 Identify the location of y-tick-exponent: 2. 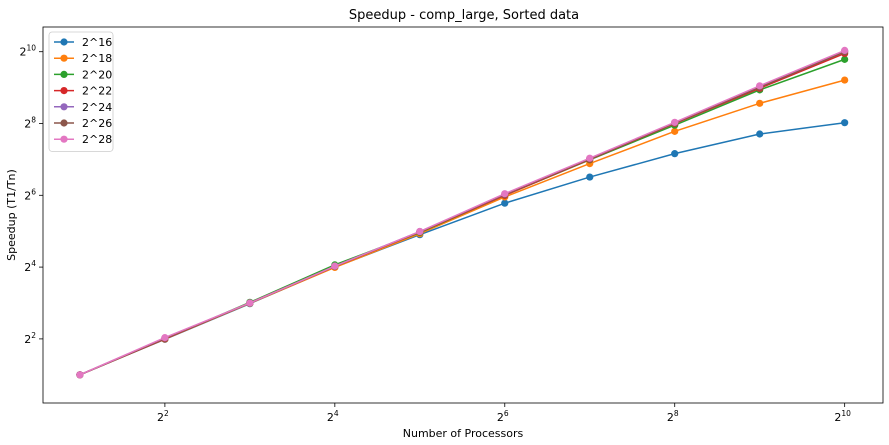
(33, 335).